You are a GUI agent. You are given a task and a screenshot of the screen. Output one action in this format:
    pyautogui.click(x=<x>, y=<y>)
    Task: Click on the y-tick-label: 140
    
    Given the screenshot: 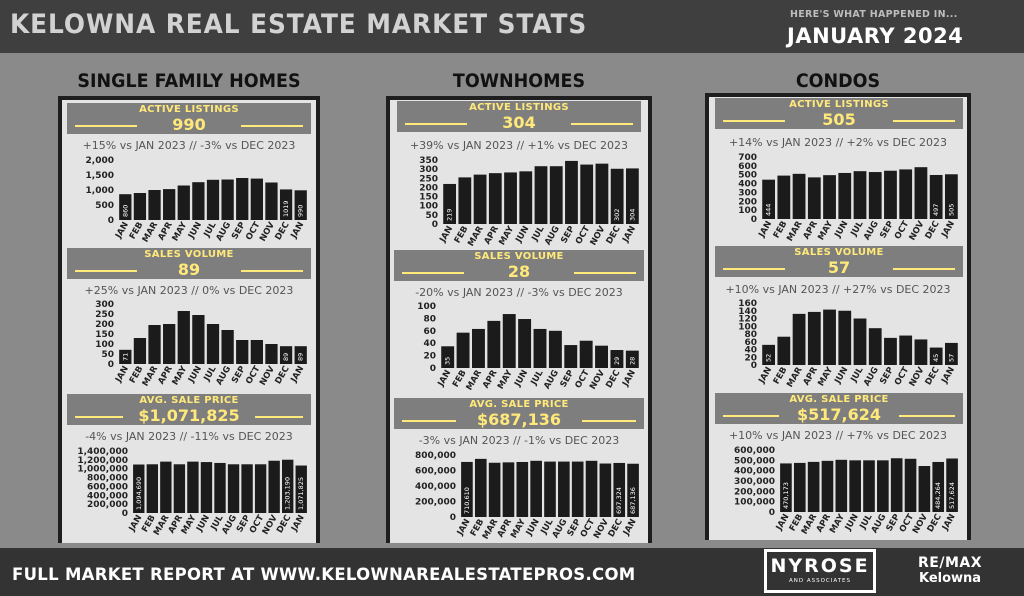 What is the action you would take?
    pyautogui.click(x=747, y=312)
    